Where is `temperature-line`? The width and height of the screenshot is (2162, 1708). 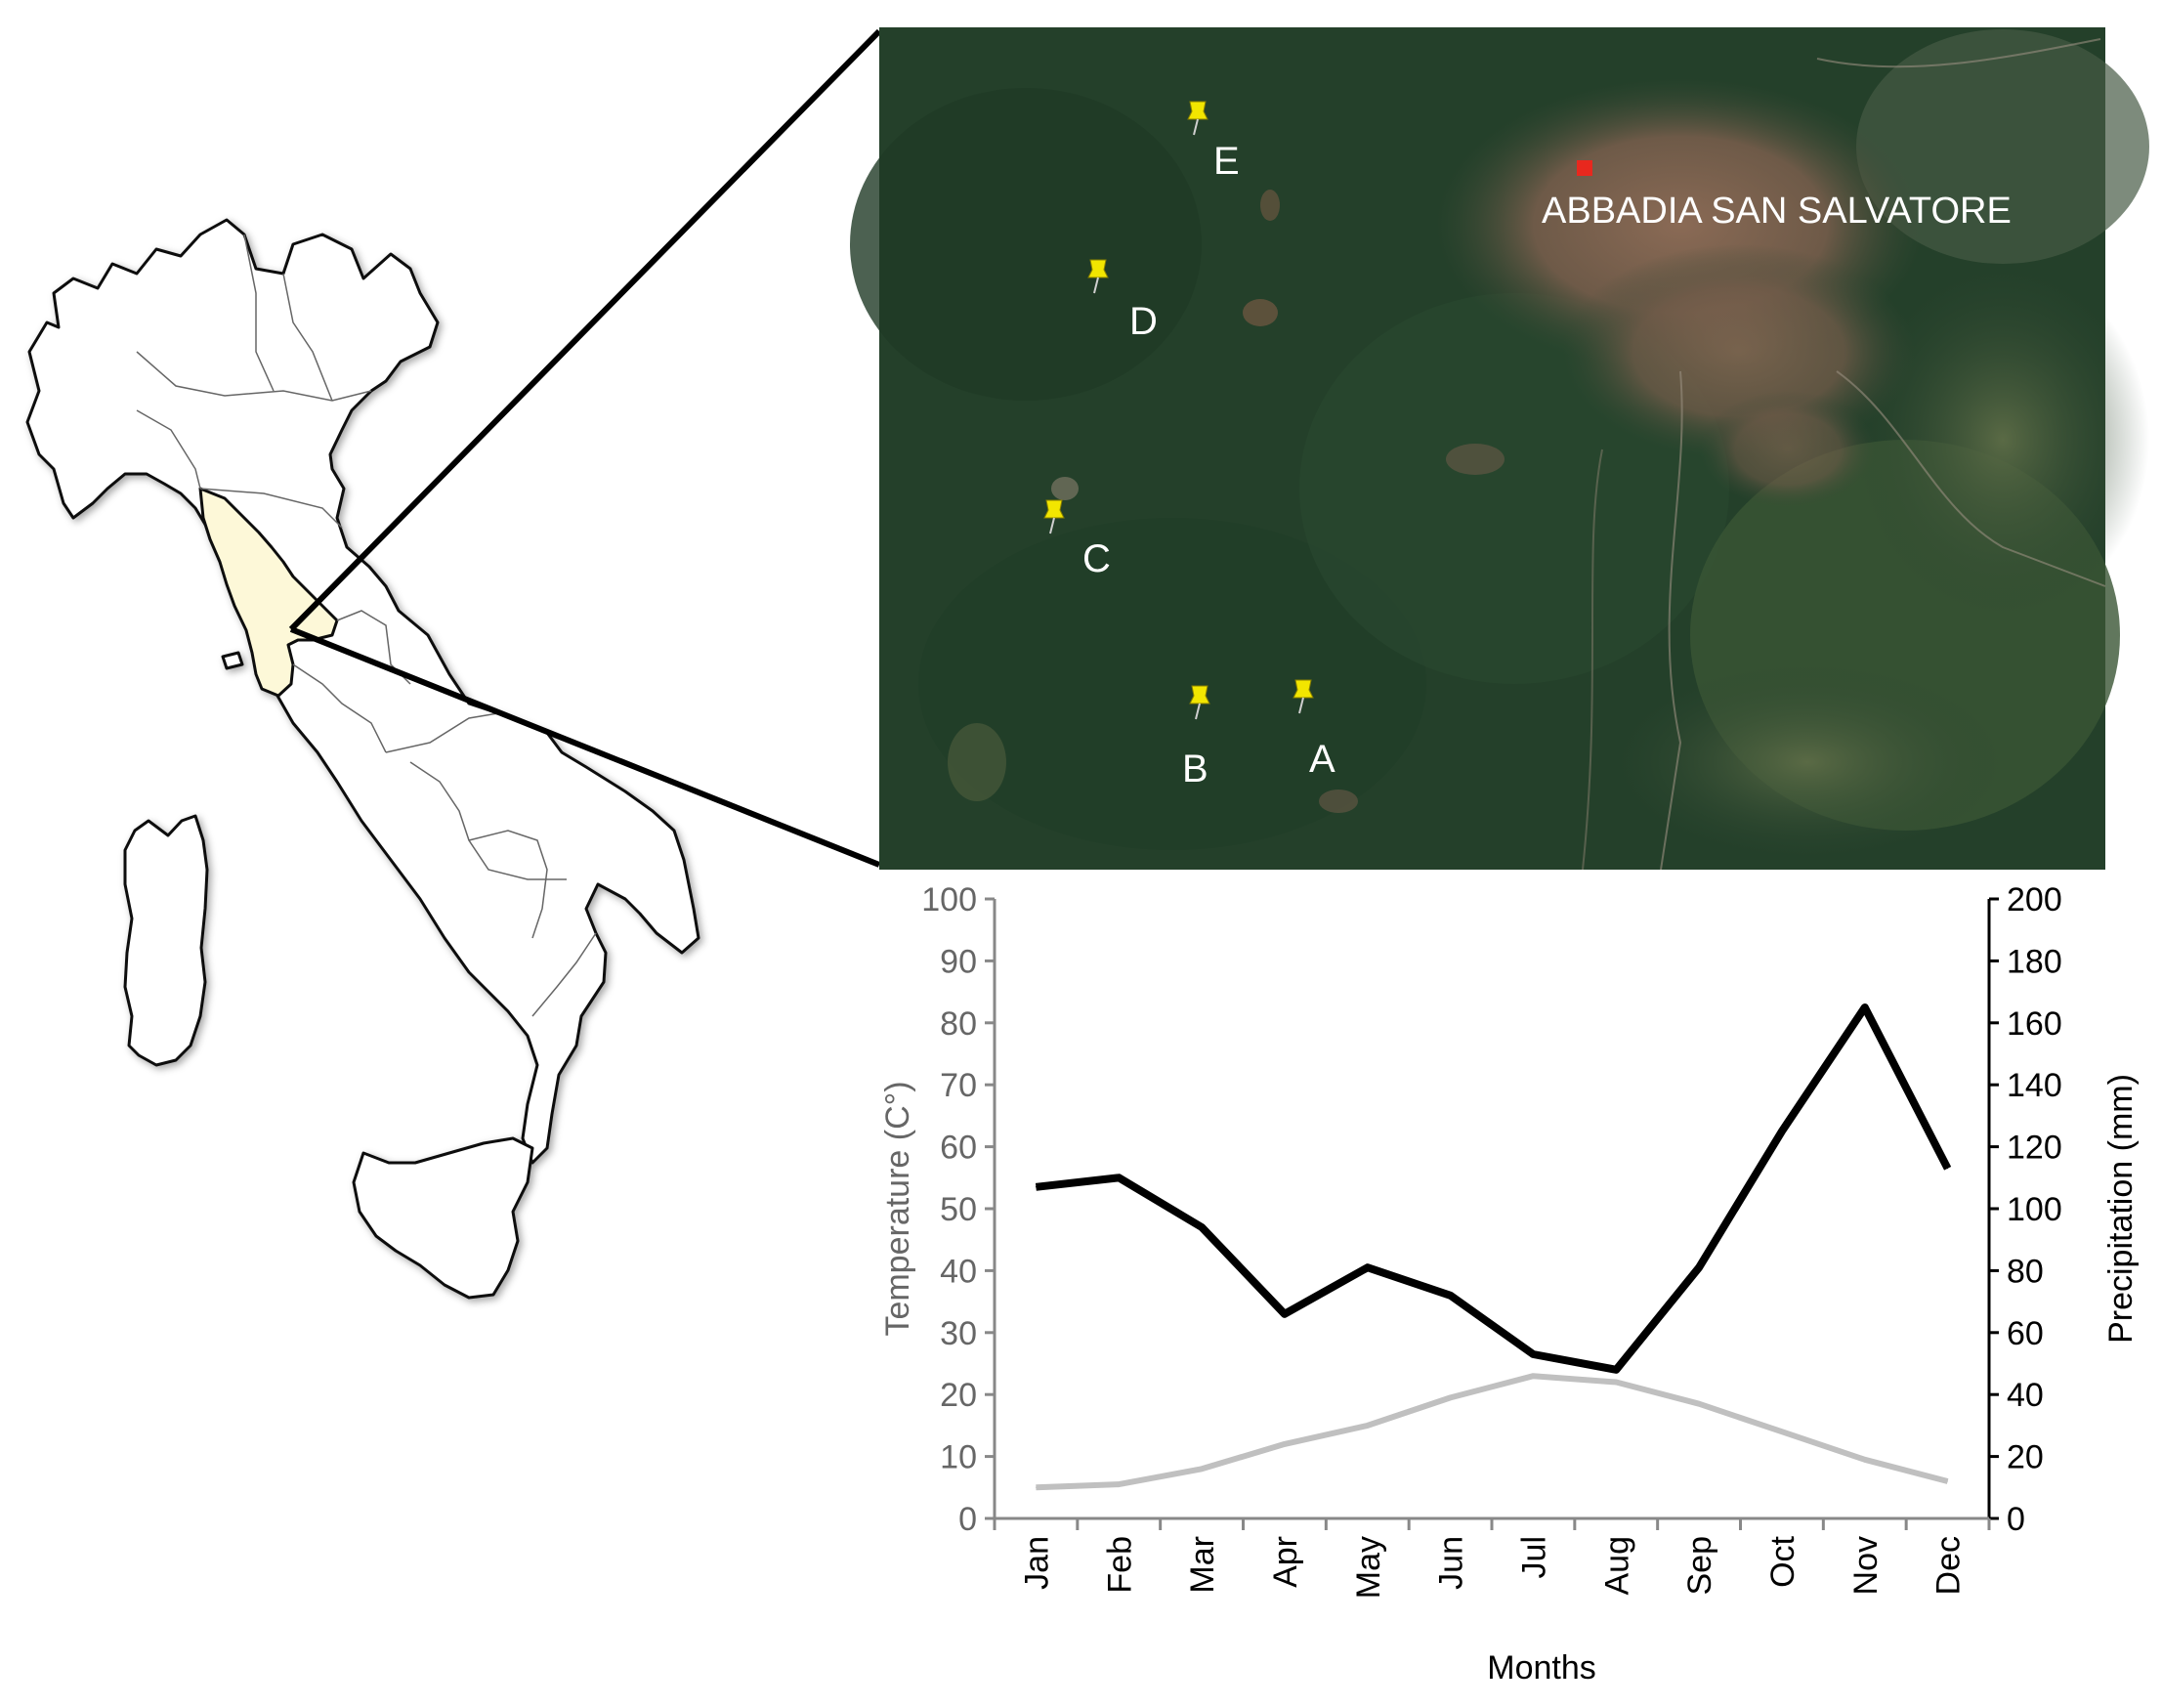
temperature-line is located at coordinates (1492, 1432).